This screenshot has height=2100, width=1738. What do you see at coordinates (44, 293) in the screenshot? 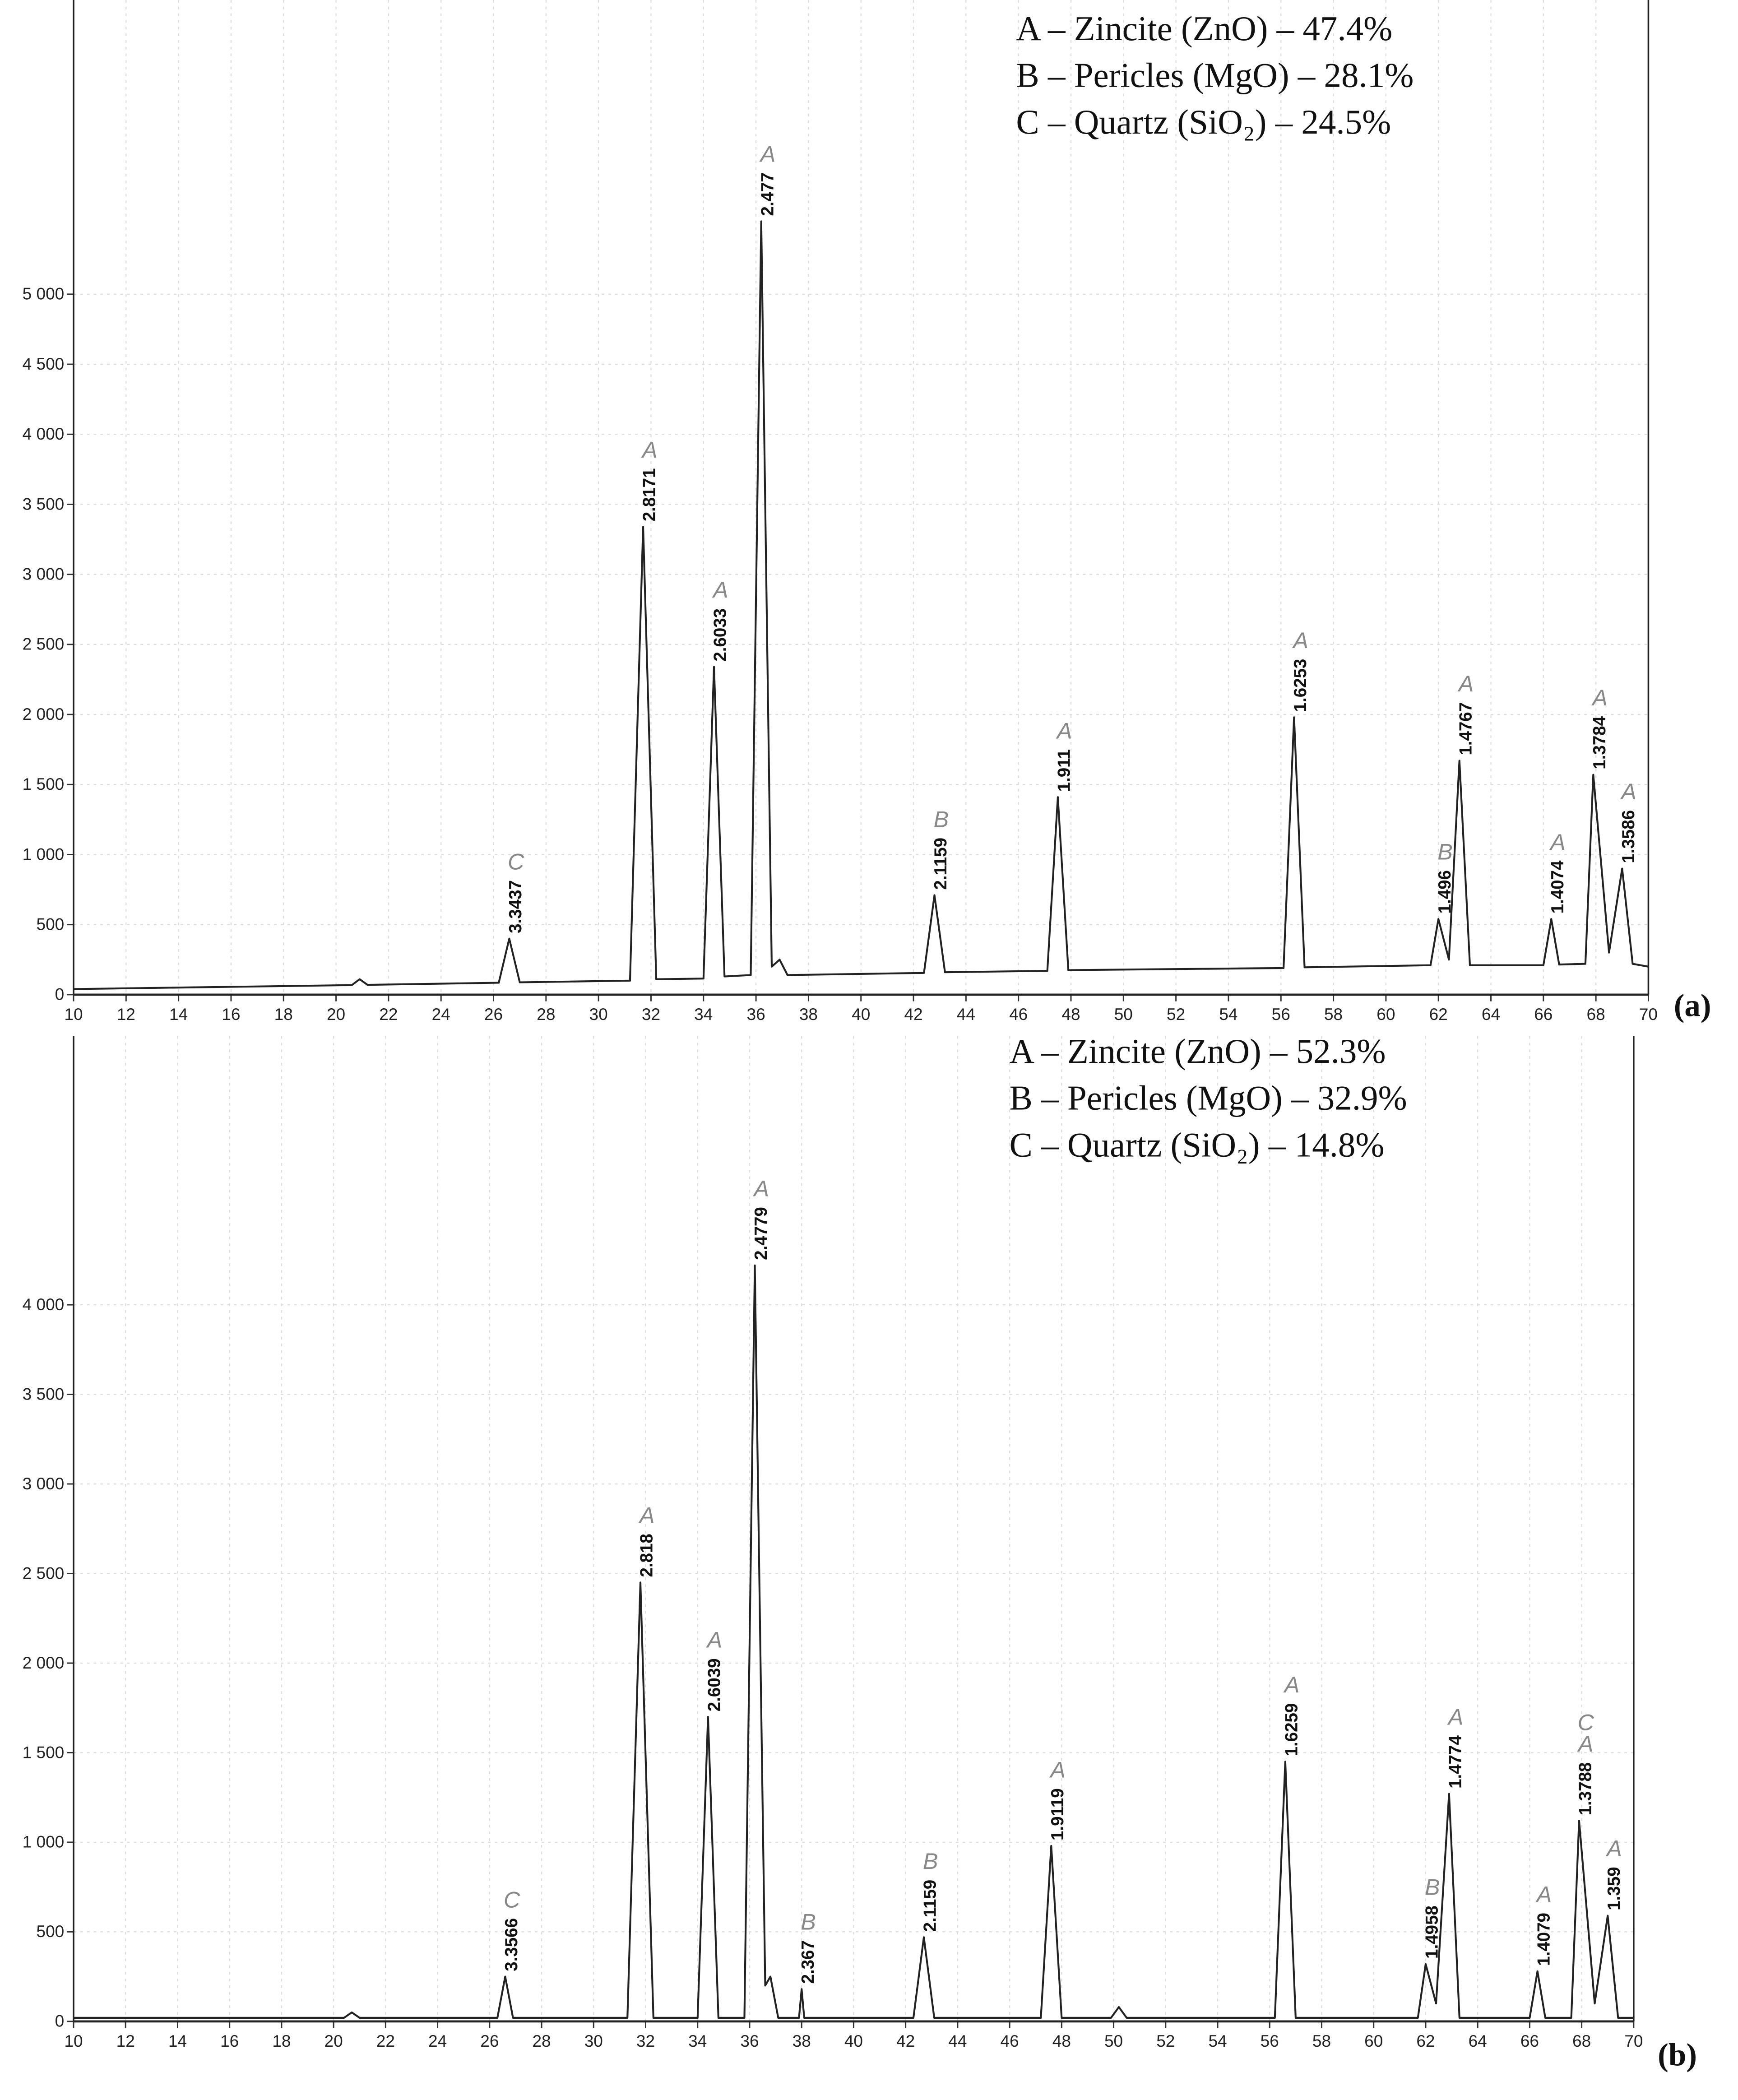
I see `y-tick-label: 5 000` at bounding box center [44, 293].